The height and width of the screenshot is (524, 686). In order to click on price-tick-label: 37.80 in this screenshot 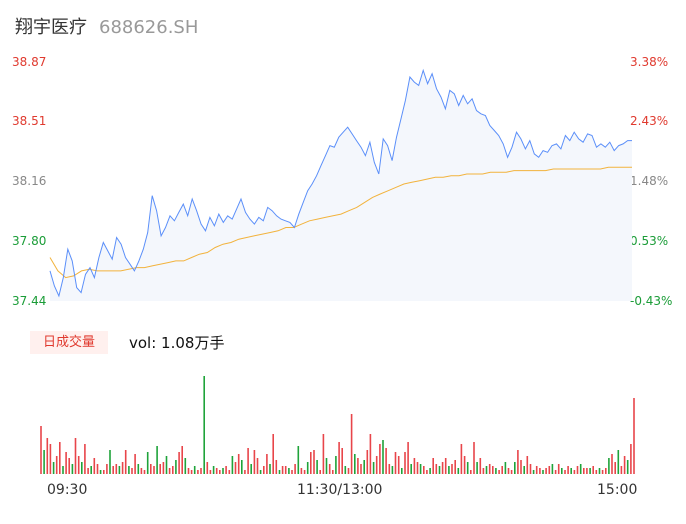, I will do `click(29, 241)`.